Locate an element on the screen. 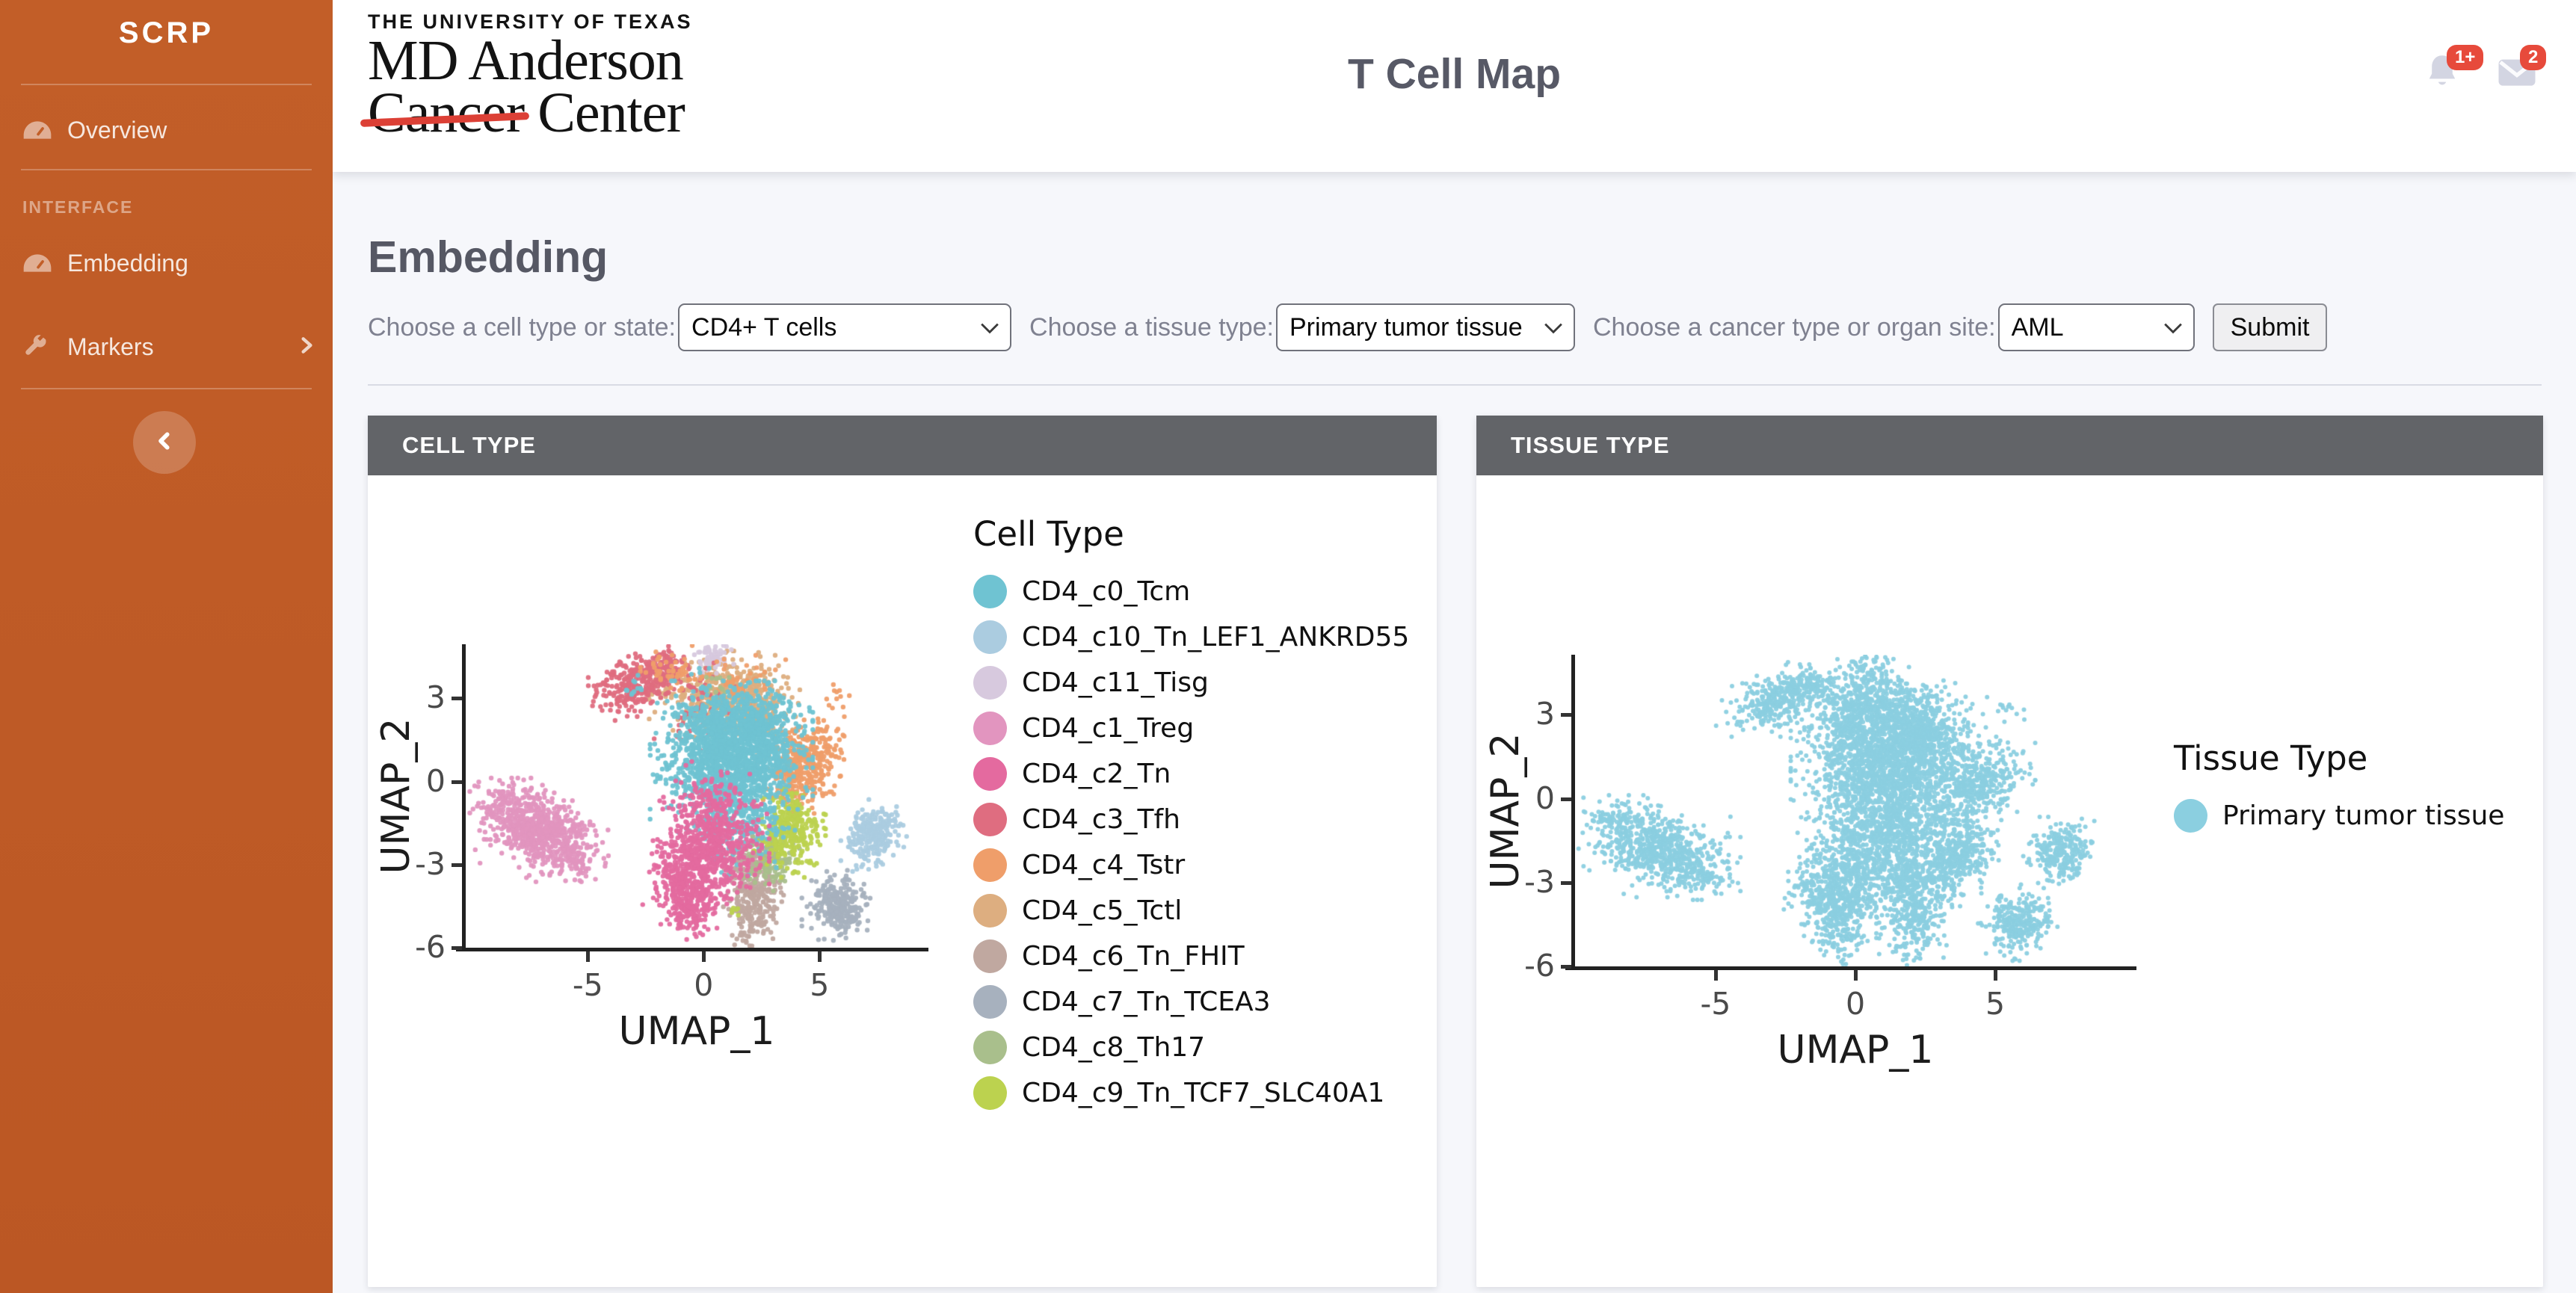  sidebar-item-embedding: Embedding is located at coordinates (169, 263).